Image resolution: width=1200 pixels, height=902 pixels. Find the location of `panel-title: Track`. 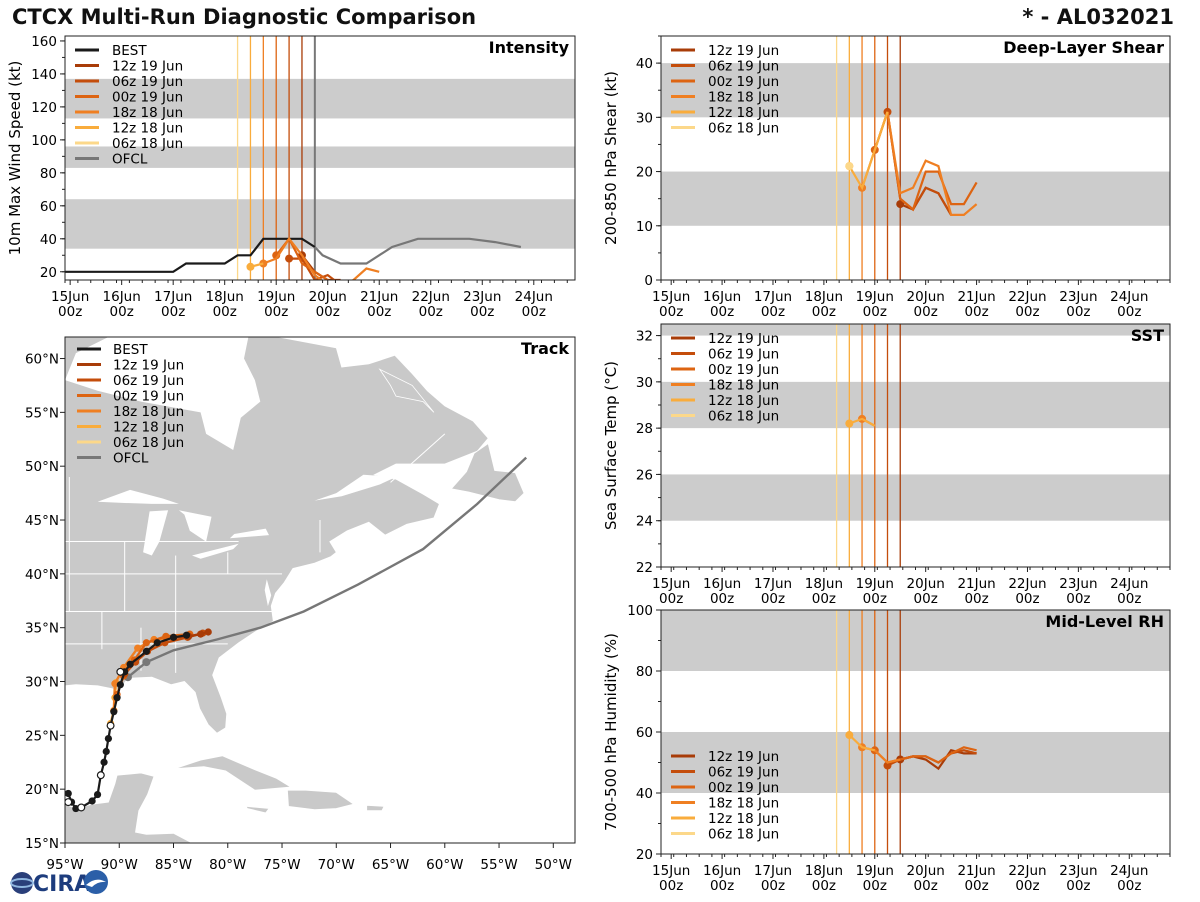

panel-title: Track is located at coordinates (545, 348).